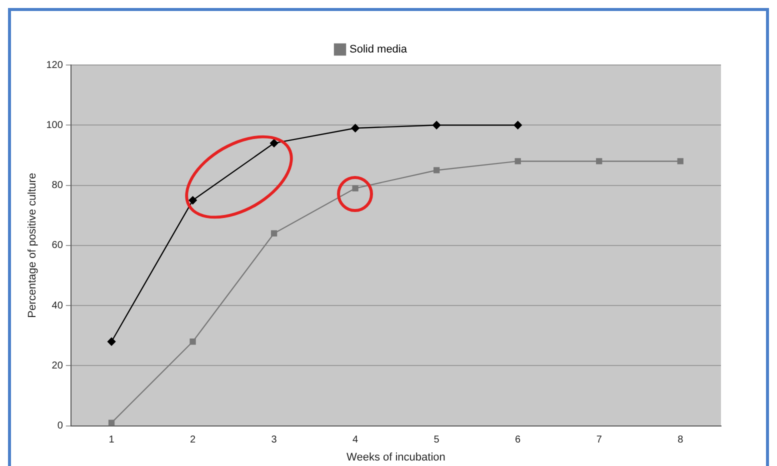 The height and width of the screenshot is (466, 777). I want to click on legend-label: Solid media, so click(379, 50).